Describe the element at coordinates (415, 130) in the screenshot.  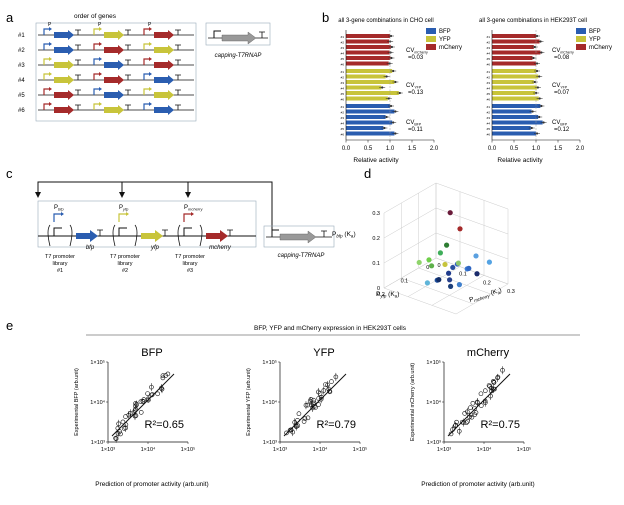
I see `cv-value-bfp: =0.11` at that location.